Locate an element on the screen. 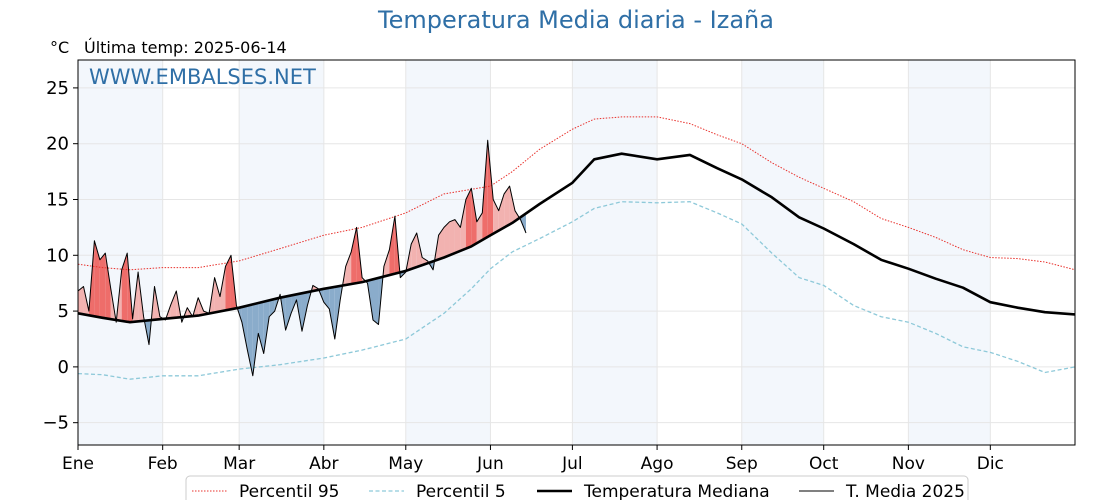  x-tick-label: Abr is located at coordinates (323, 464).